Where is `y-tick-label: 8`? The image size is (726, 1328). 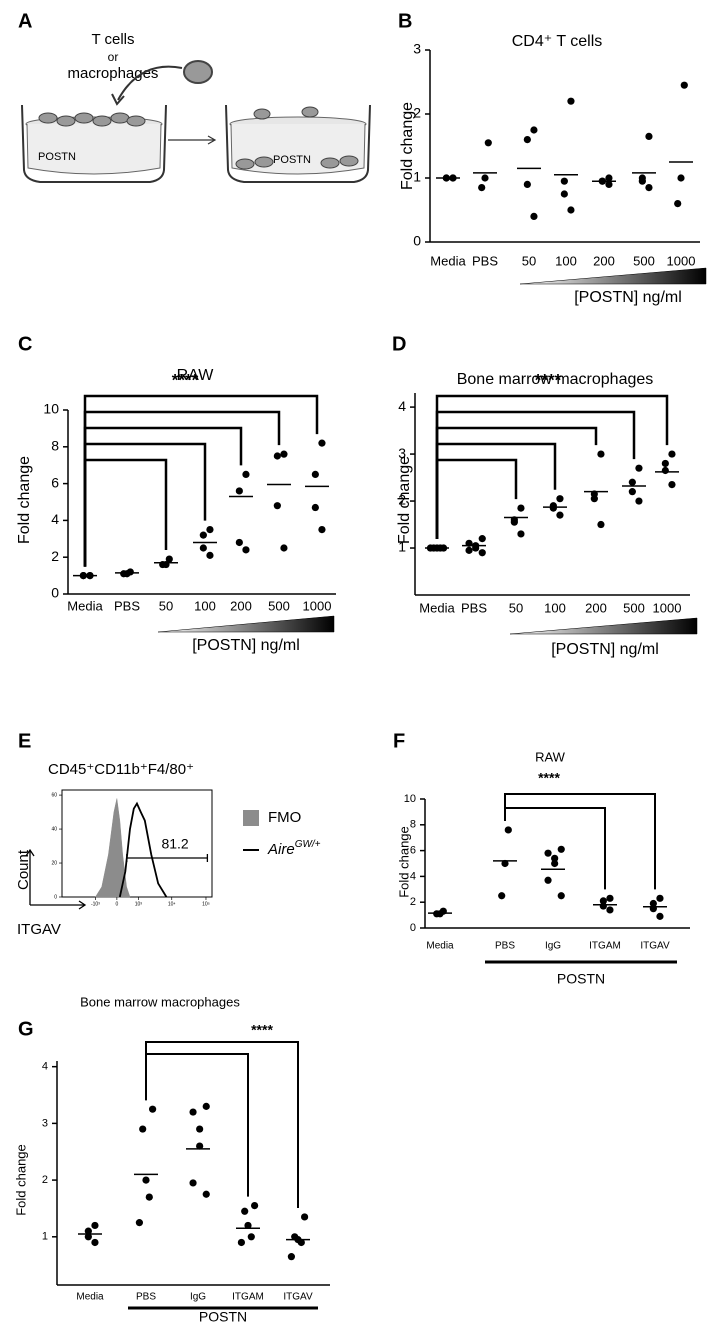 y-tick-label: 8 is located at coordinates (413, 825).